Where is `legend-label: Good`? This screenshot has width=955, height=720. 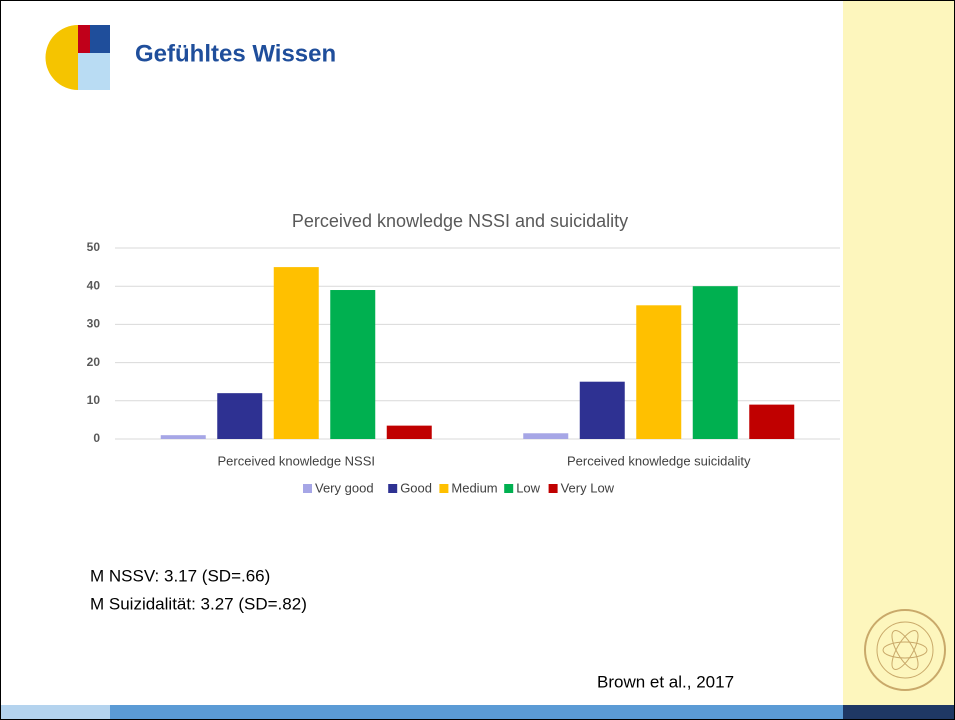 legend-label: Good is located at coordinates (416, 487).